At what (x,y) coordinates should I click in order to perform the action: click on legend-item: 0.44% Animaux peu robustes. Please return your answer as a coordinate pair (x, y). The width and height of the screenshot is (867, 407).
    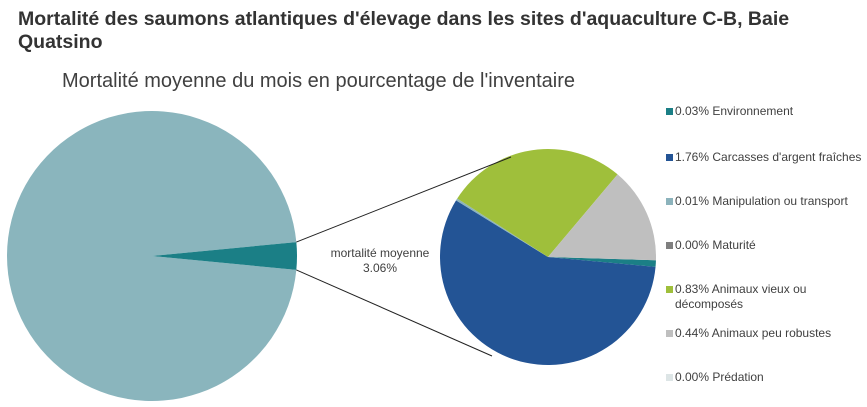
    Looking at the image, I should click on (748, 333).